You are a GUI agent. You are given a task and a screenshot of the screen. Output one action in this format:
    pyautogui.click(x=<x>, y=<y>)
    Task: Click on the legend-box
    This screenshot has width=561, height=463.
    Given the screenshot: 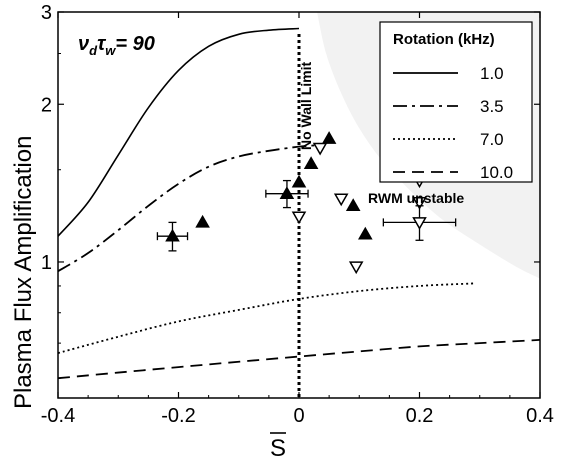 What is the action you would take?
    pyautogui.click(x=456, y=102)
    